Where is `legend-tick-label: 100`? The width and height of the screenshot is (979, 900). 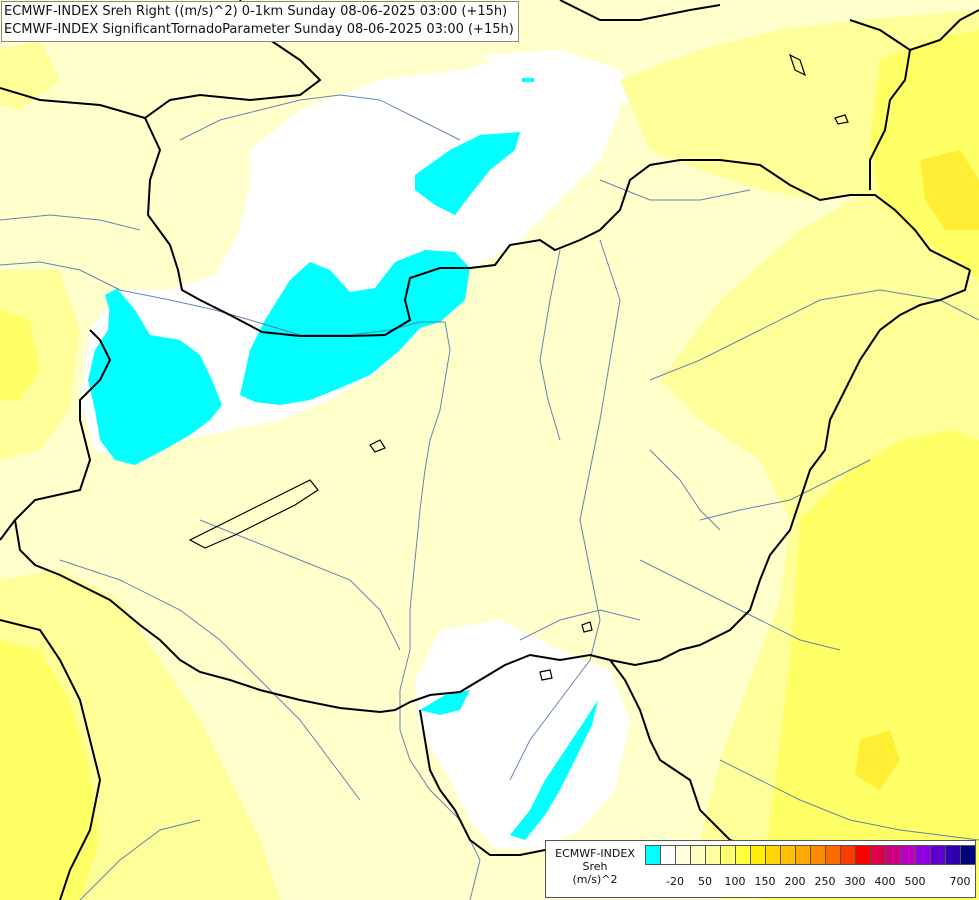
legend-tick-label: 100 is located at coordinates (735, 881).